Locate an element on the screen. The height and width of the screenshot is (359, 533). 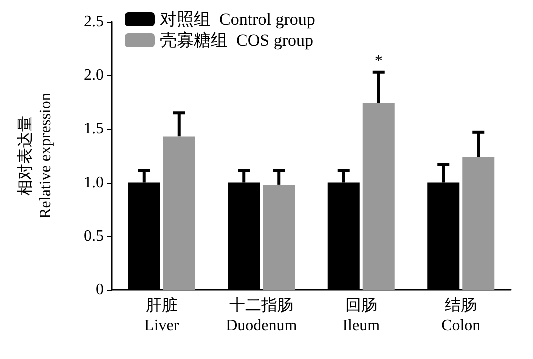
y-tick-label: 2.5 is located at coordinates (94, 22).